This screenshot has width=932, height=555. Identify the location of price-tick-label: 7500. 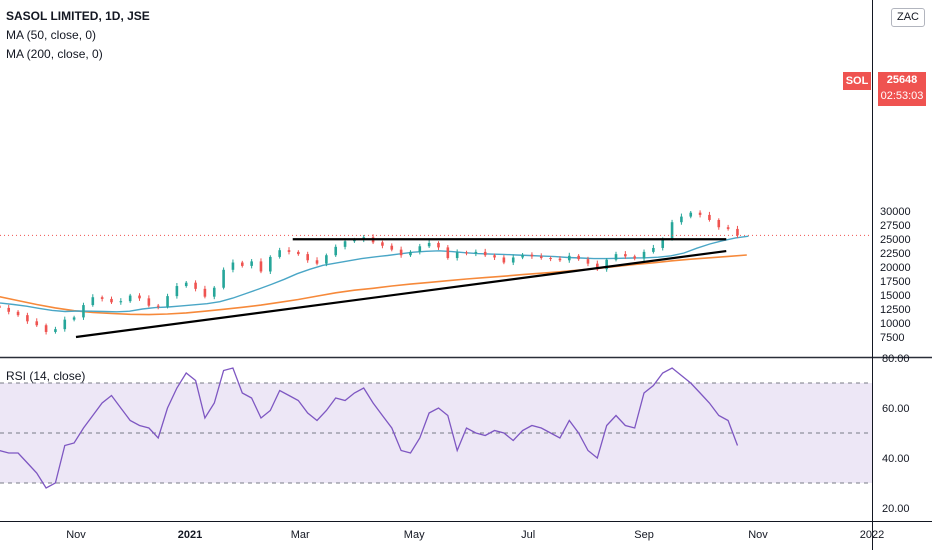
(892, 338).